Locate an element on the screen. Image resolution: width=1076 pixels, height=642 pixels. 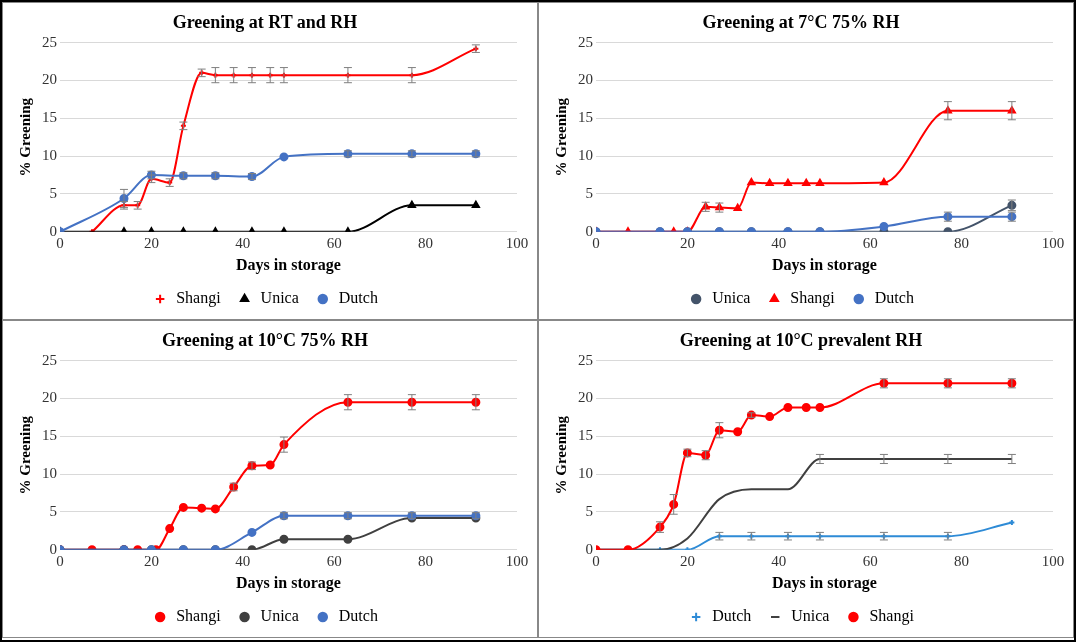
chart-title: Greening at RT and RH is located at coordinates (265, 22).